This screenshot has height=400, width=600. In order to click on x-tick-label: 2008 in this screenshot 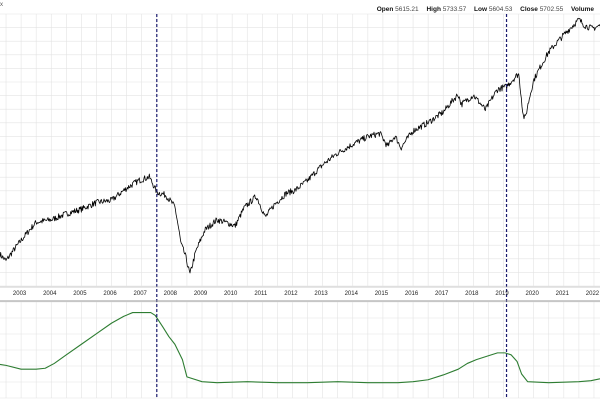, I will do `click(171, 294)`.